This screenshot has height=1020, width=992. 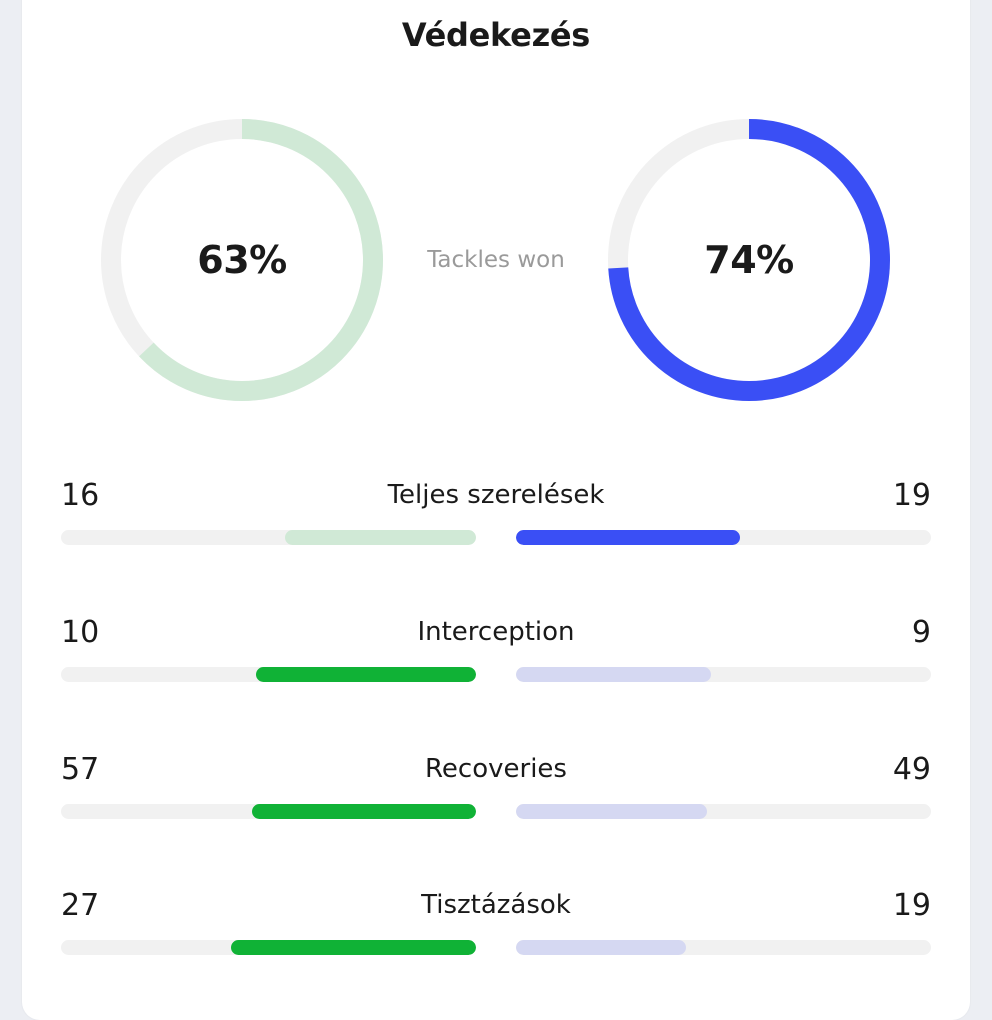 I want to click on left-donut-chart, so click(x=242, y=260).